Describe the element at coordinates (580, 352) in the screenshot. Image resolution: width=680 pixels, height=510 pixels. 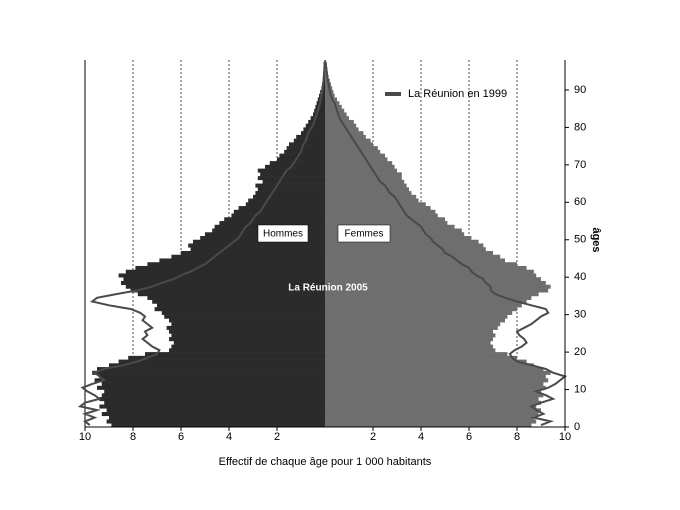
I see `y-tick-label: 20` at that location.